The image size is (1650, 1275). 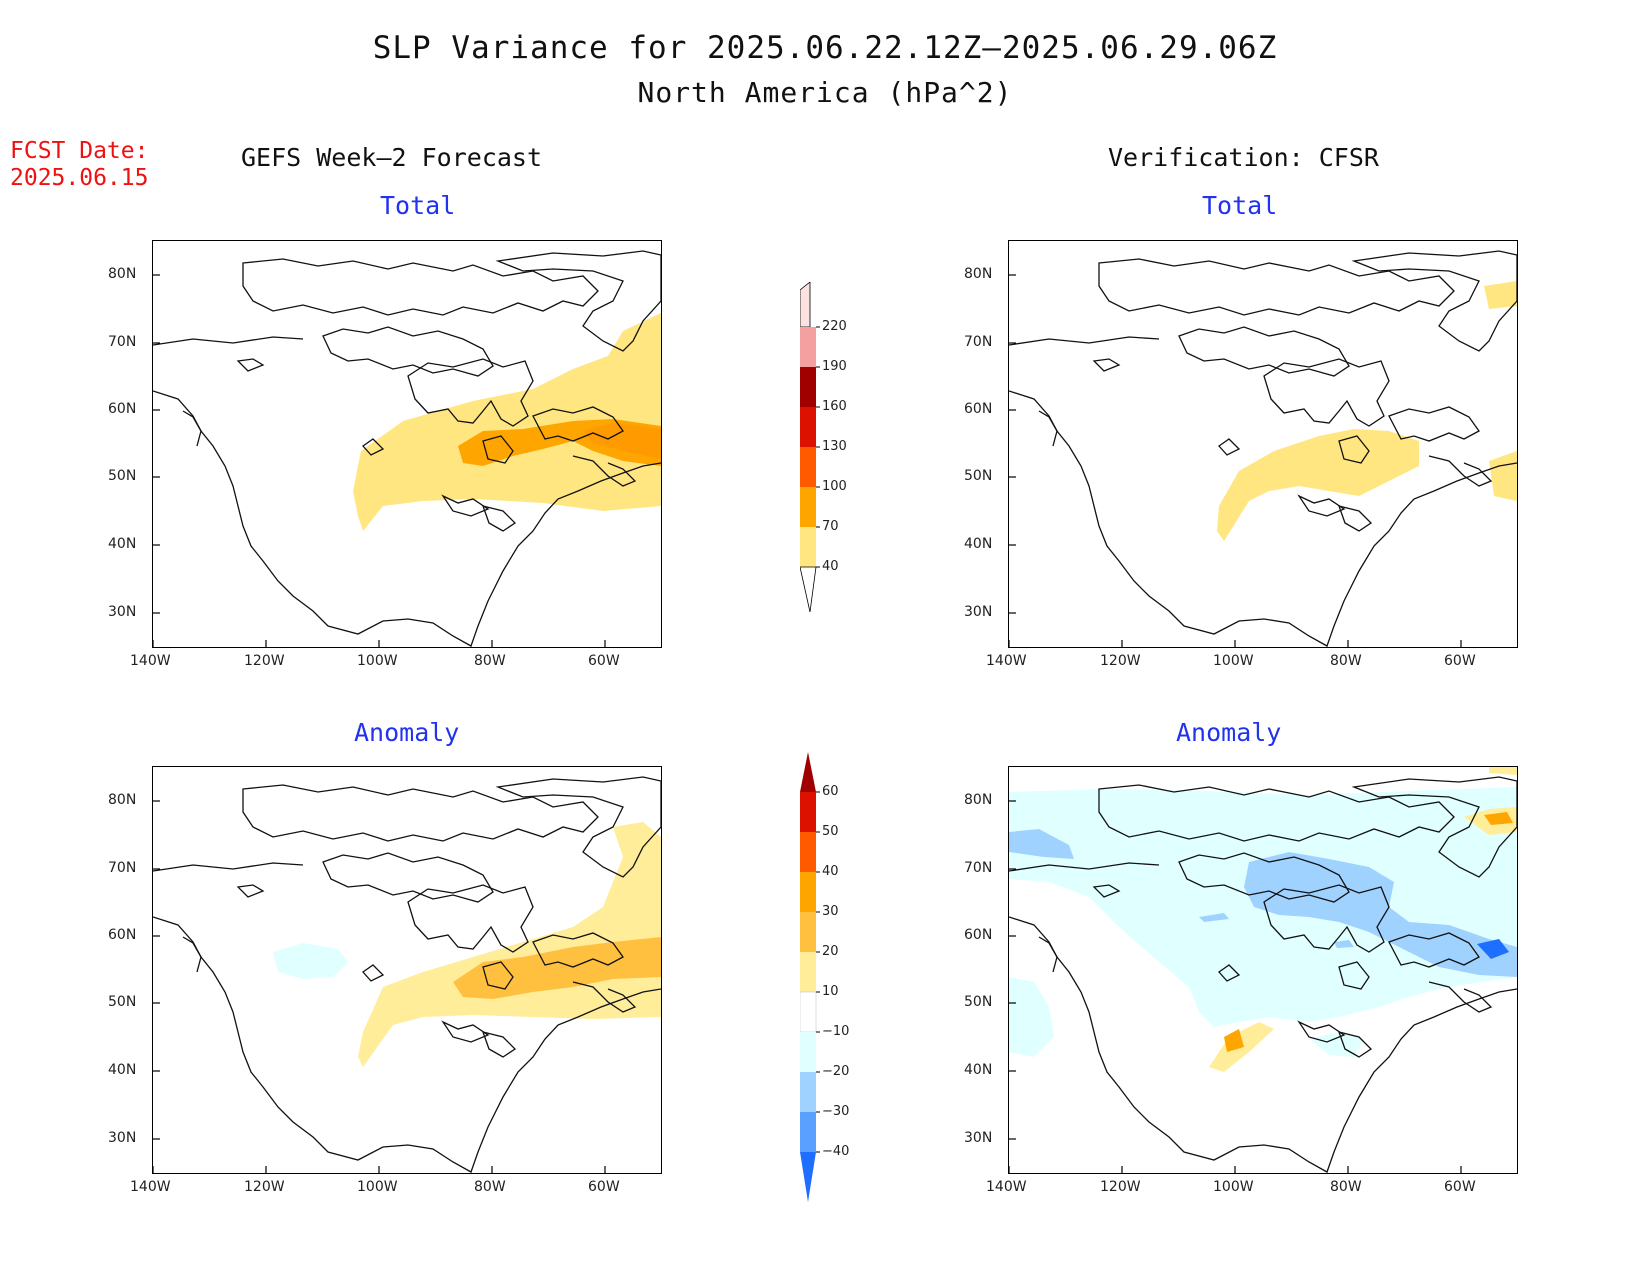 What do you see at coordinates (392, 157) in the screenshot?
I see `forecast-column-title: GEFS Week–2 Forecast` at bounding box center [392, 157].